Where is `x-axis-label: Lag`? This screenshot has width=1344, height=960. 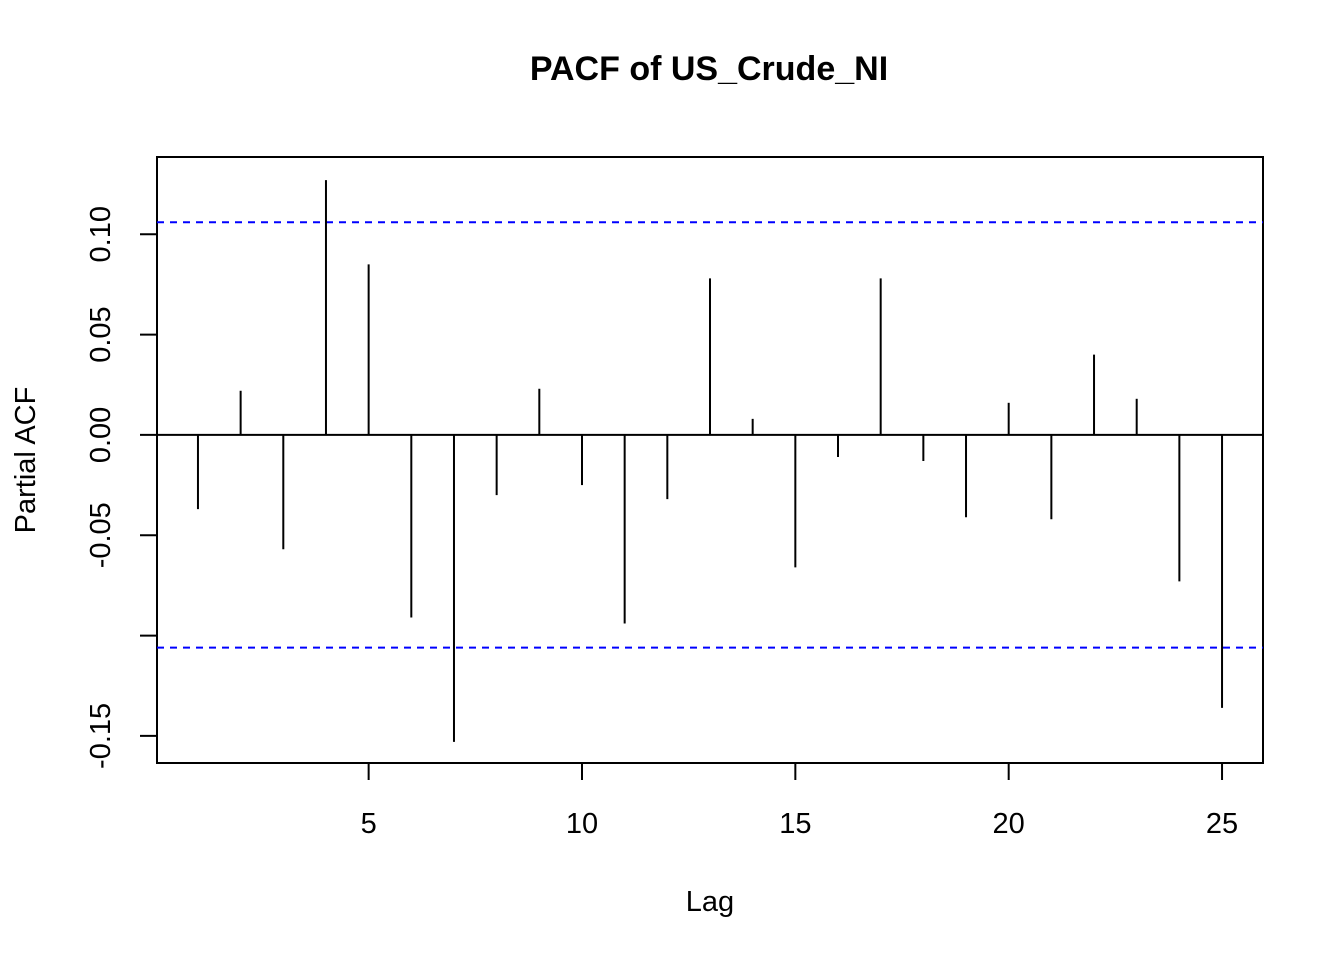
x-axis-label: Lag is located at coordinates (710, 902).